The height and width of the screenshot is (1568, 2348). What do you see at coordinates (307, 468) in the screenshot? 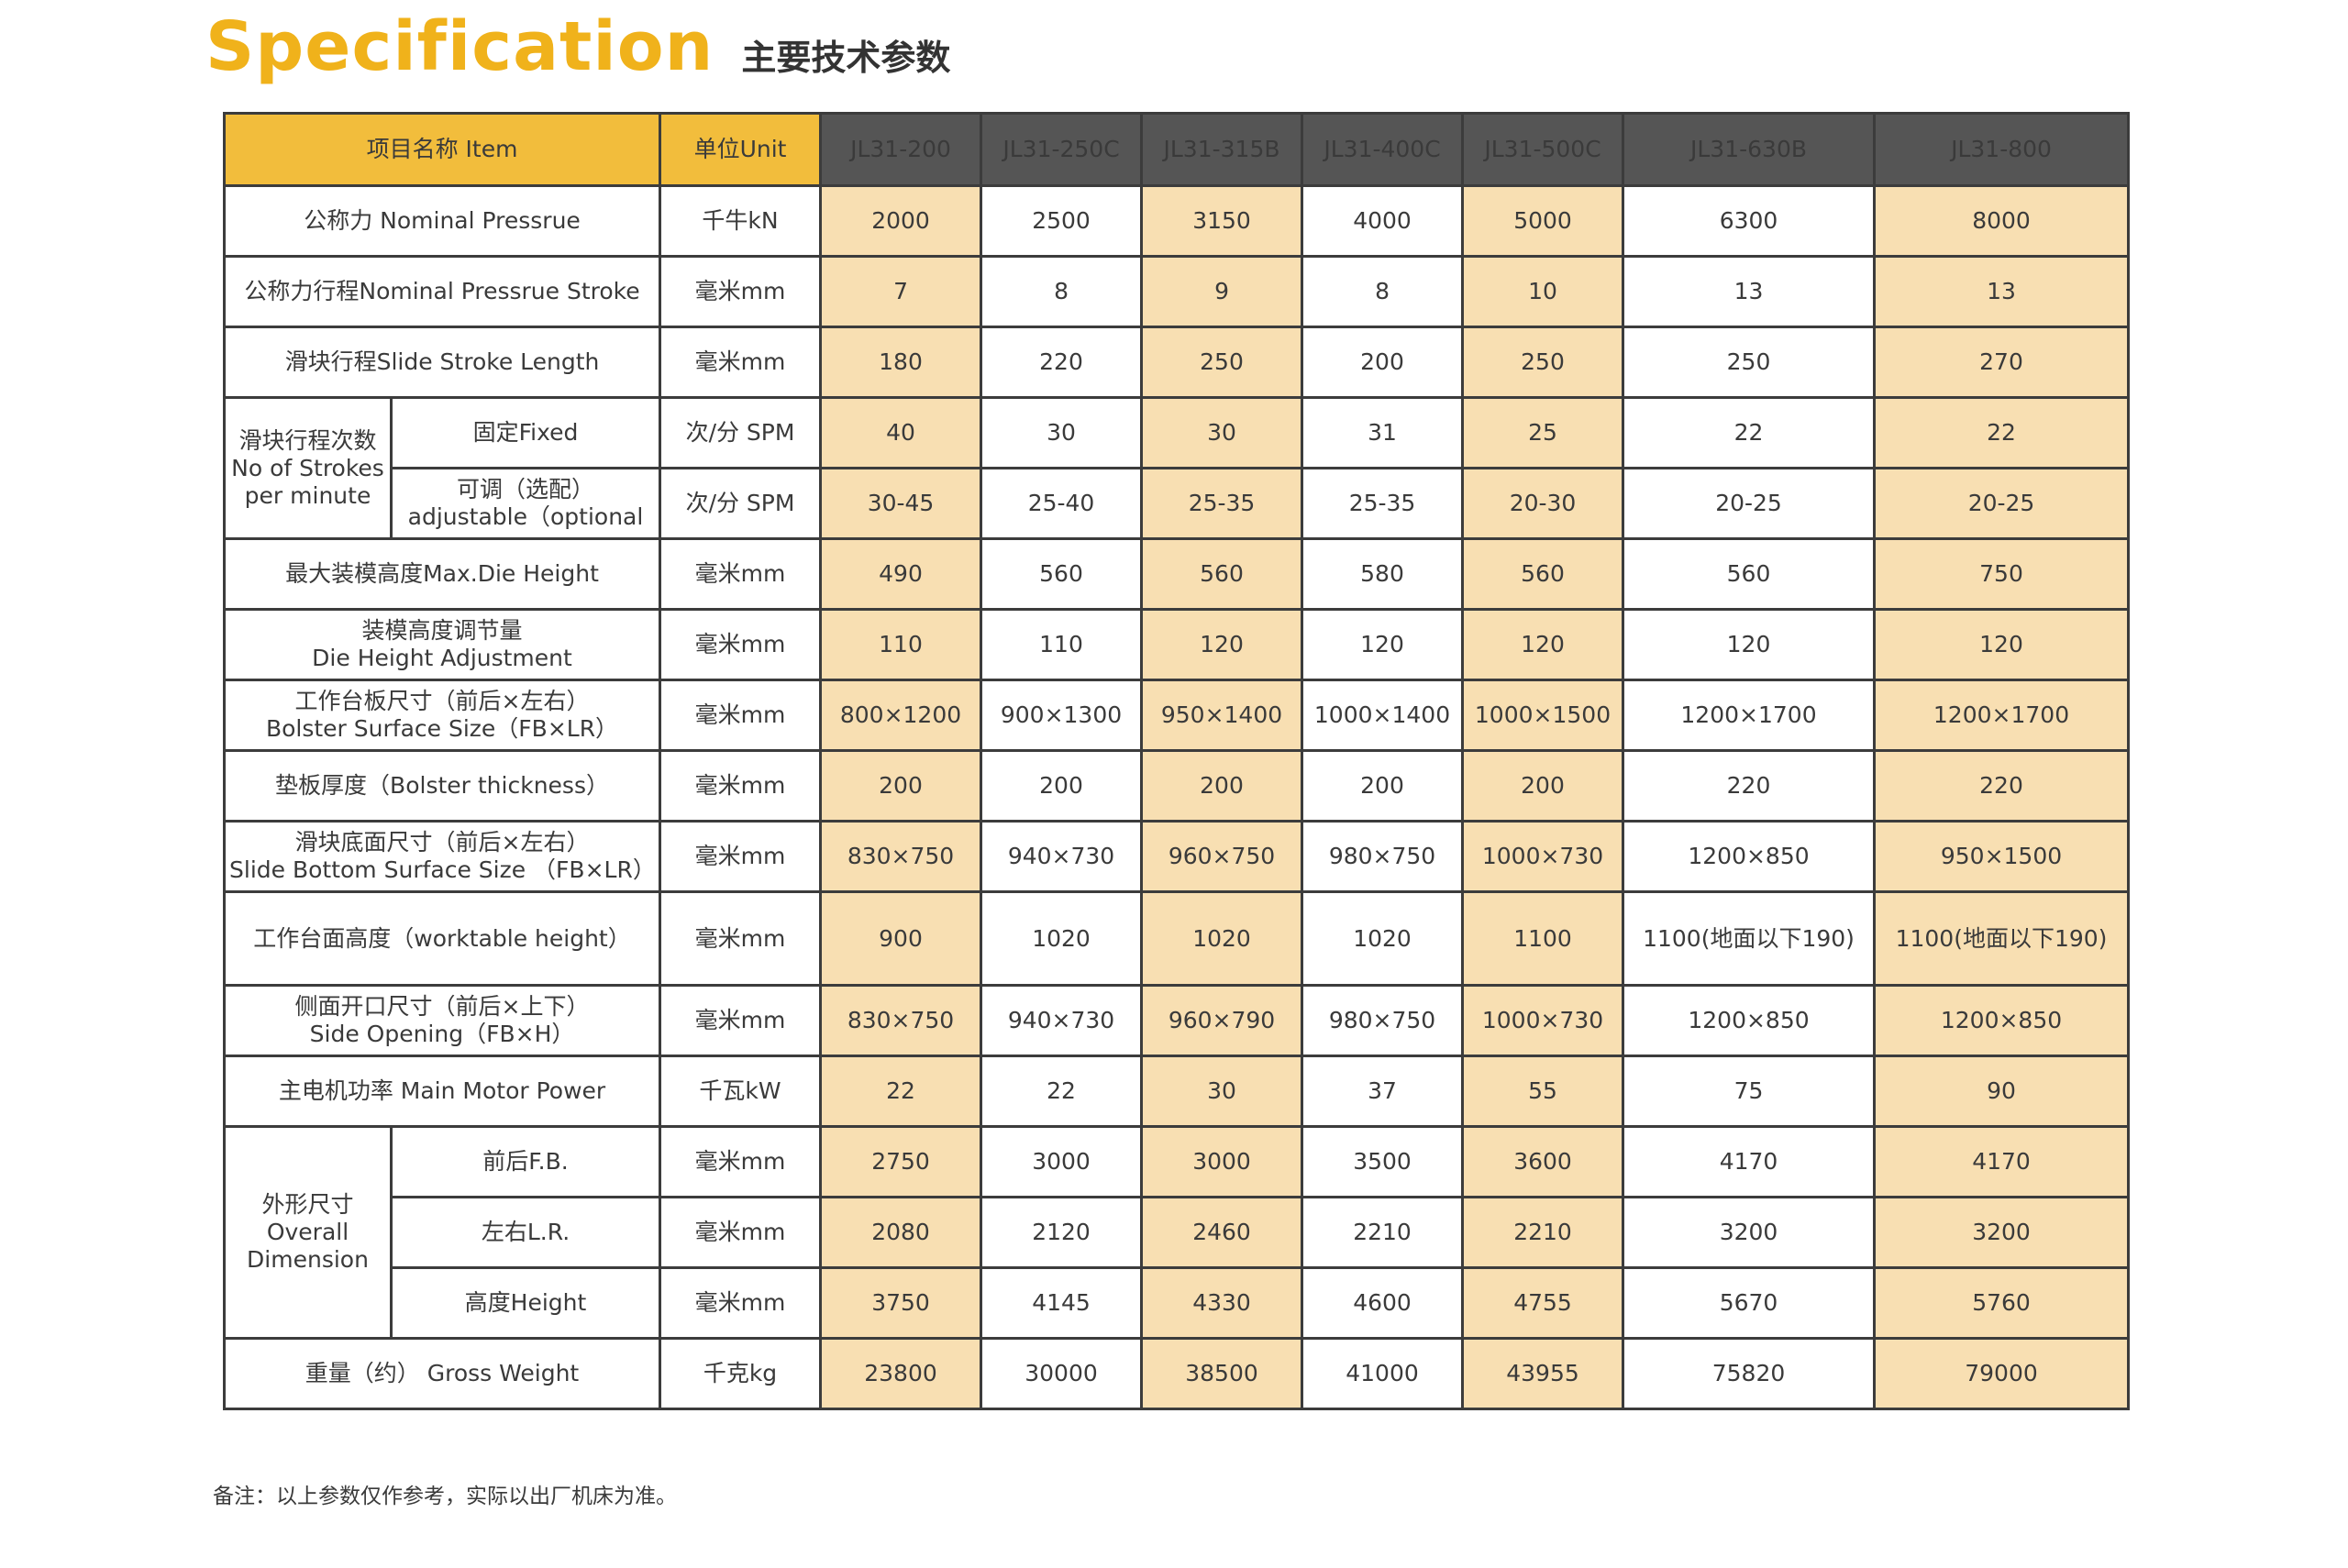
I see `group-label-line: No of Strokes` at bounding box center [307, 468].